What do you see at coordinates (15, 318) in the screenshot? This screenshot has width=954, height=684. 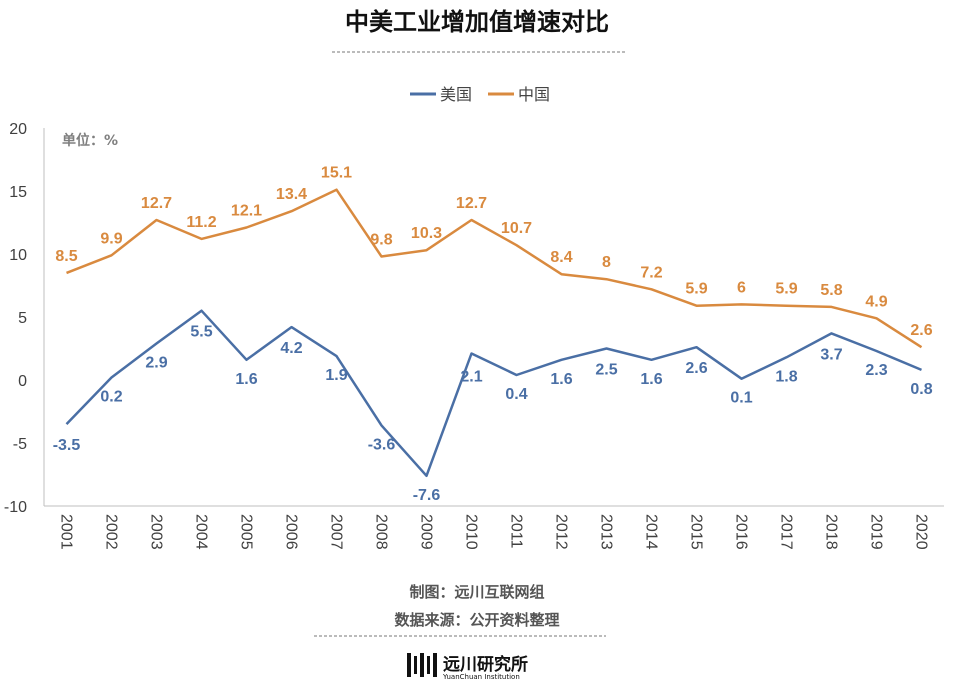 I see `y-ticks: -10 -5 0 5 10 15 20` at bounding box center [15, 318].